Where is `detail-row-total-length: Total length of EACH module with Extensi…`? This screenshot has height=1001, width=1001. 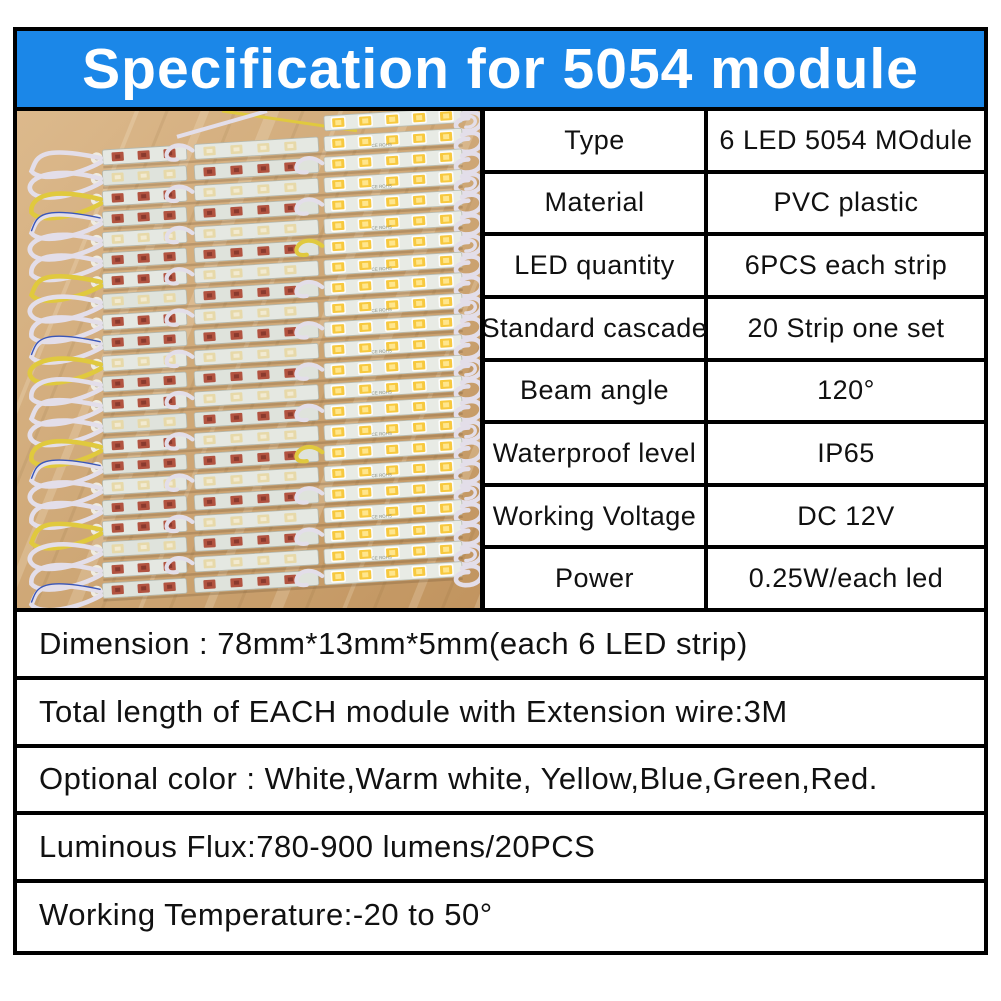
detail-row-total-length: Total length of EACH module with Extensi… is located at coordinates (500, 714).